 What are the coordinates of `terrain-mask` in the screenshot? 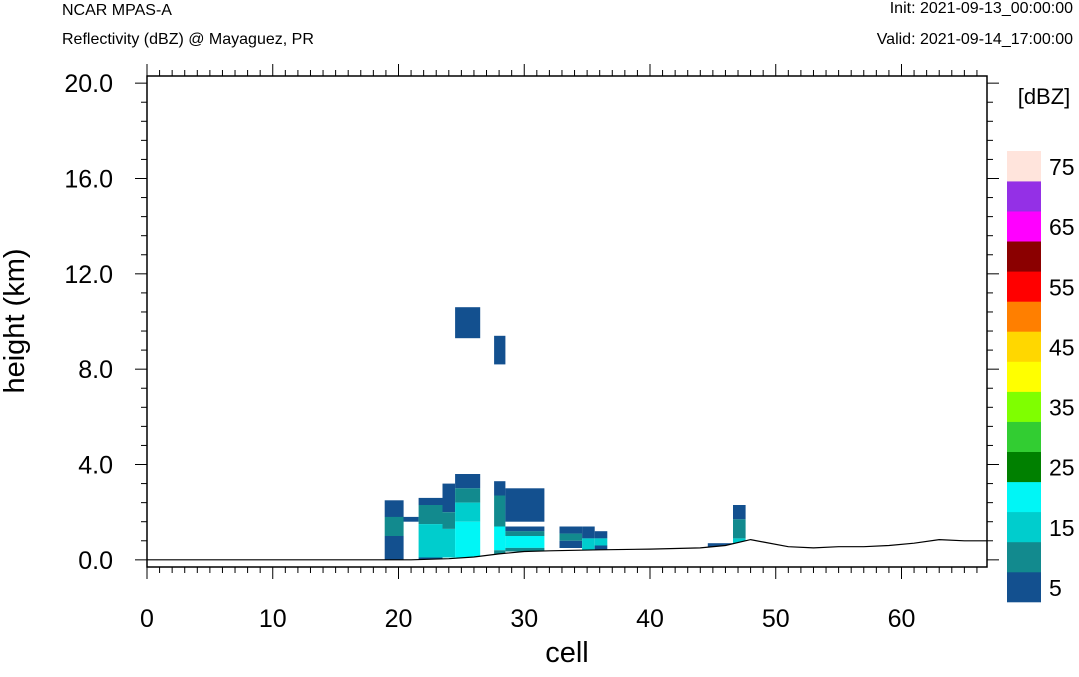 It's located at (567, 552).